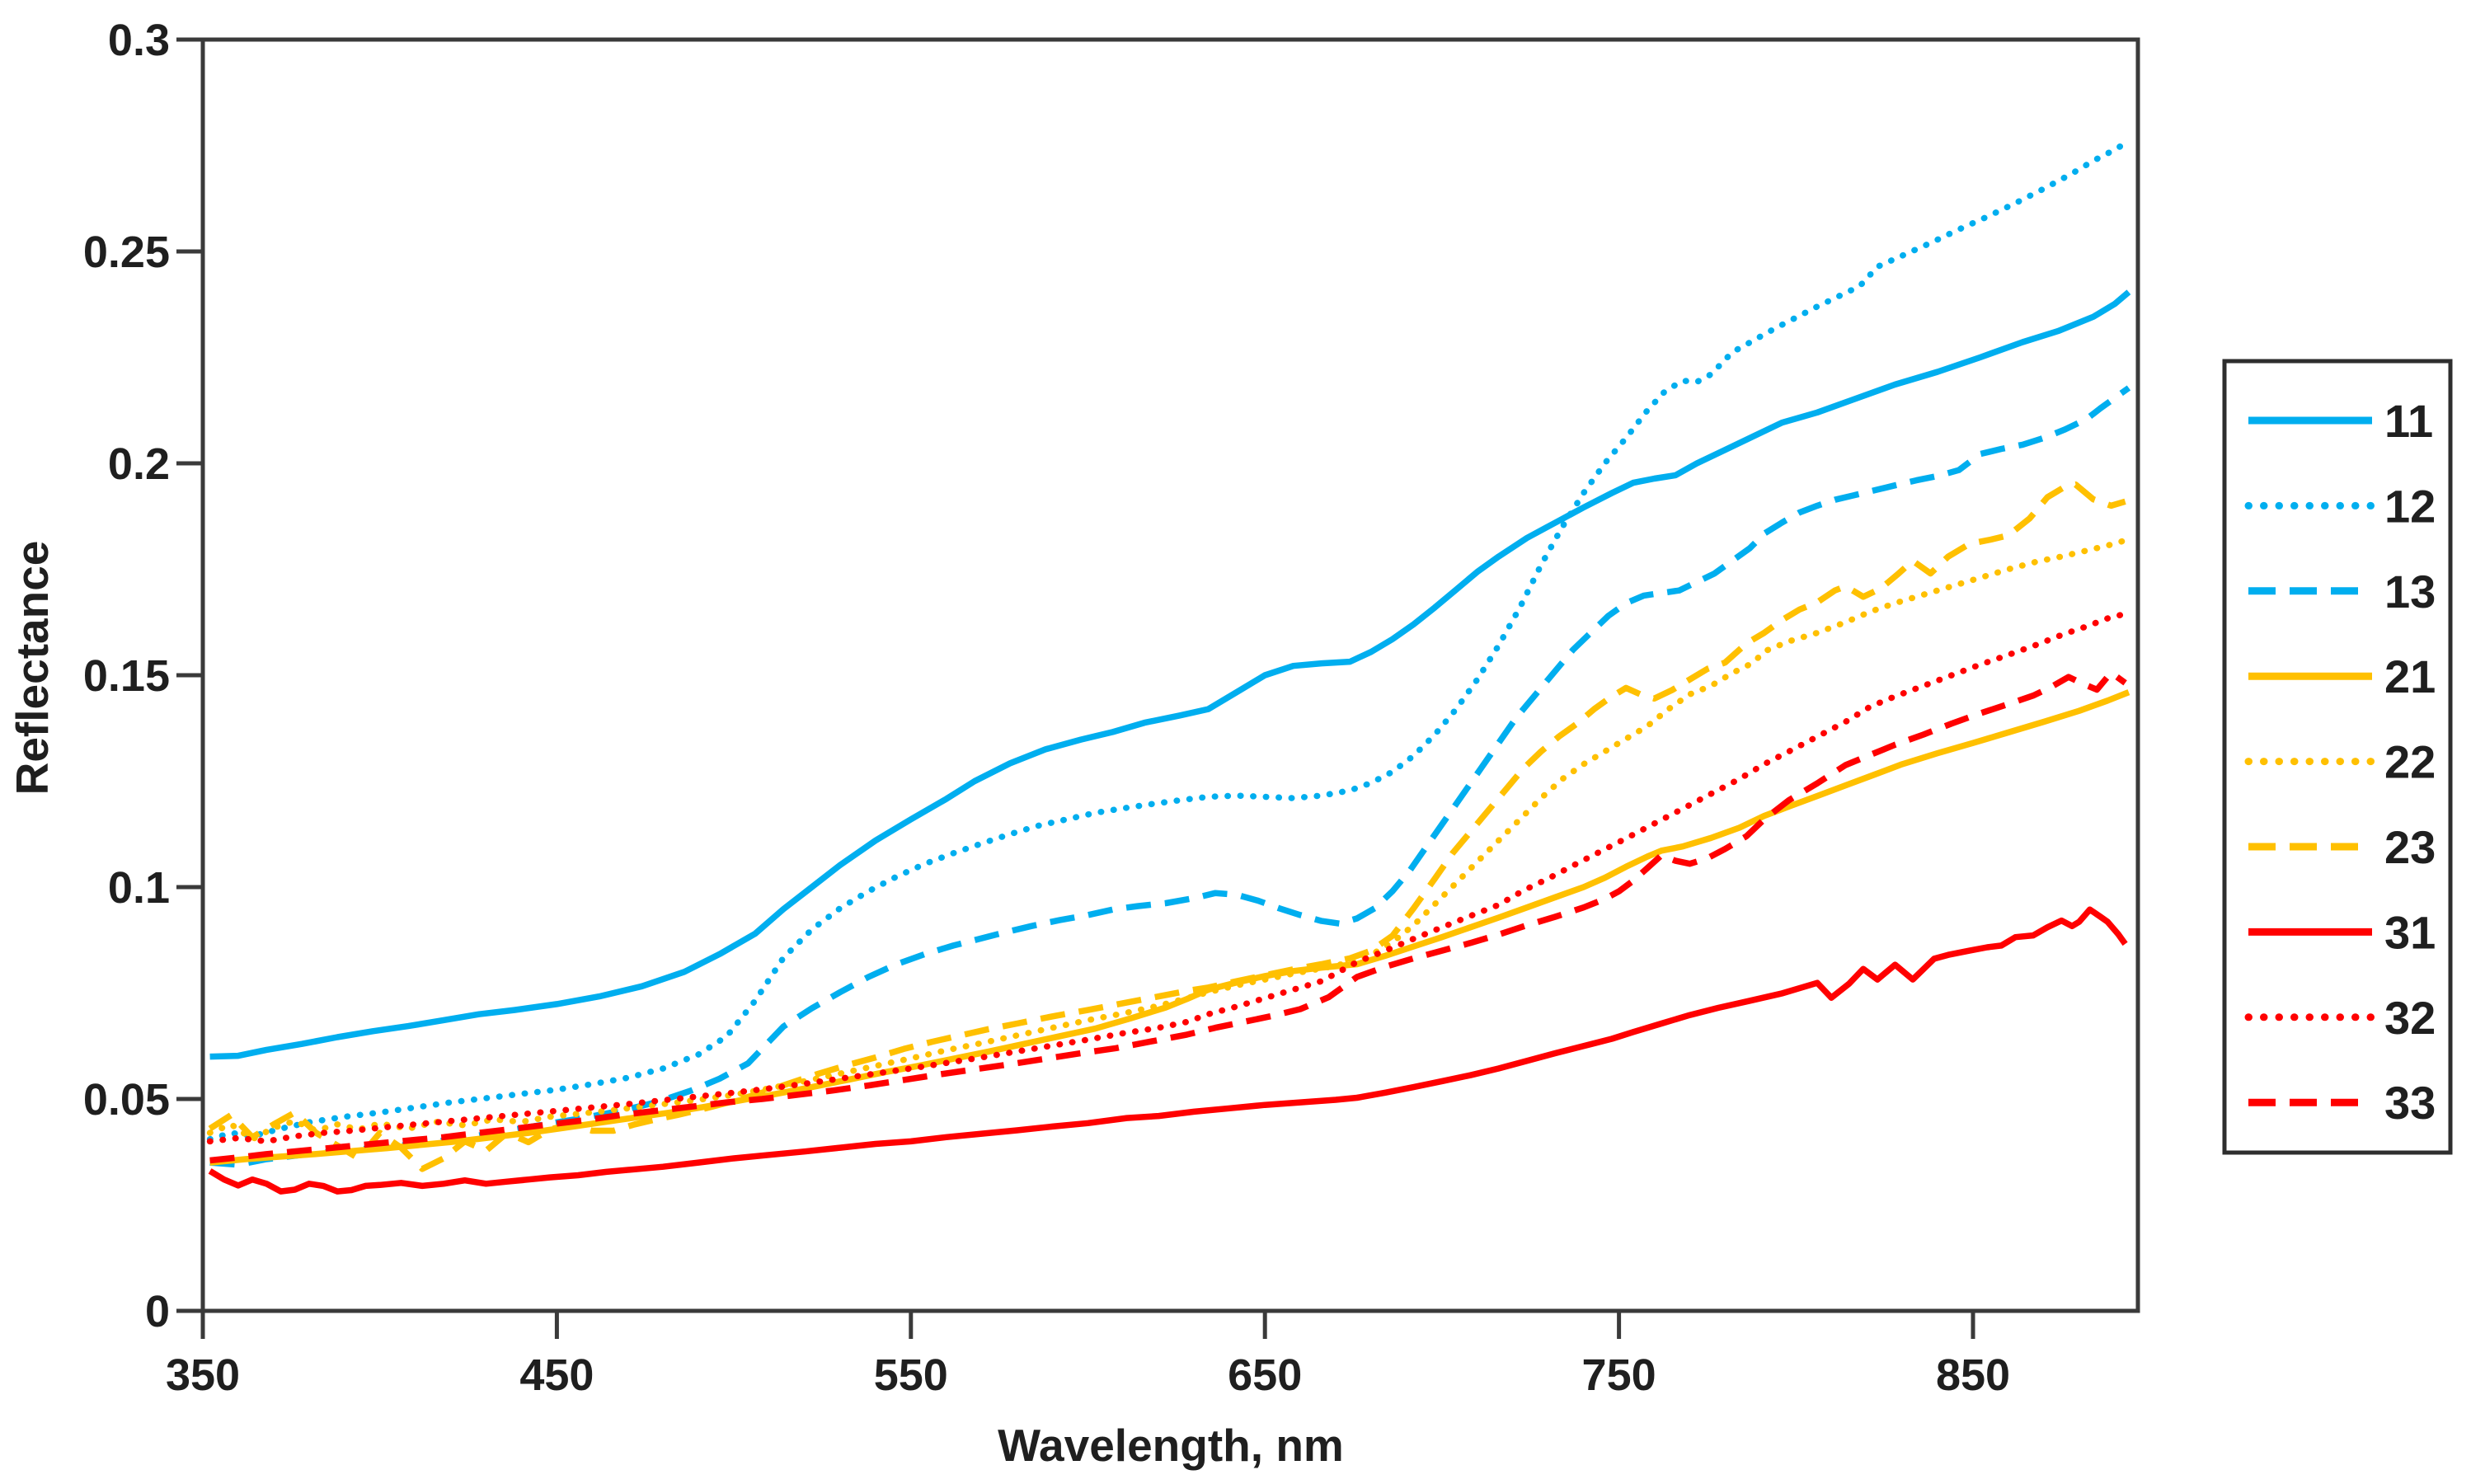 This screenshot has width=2471, height=1484. What do you see at coordinates (2340, 421) in the screenshot?
I see `legend-item-11: 11` at bounding box center [2340, 421].